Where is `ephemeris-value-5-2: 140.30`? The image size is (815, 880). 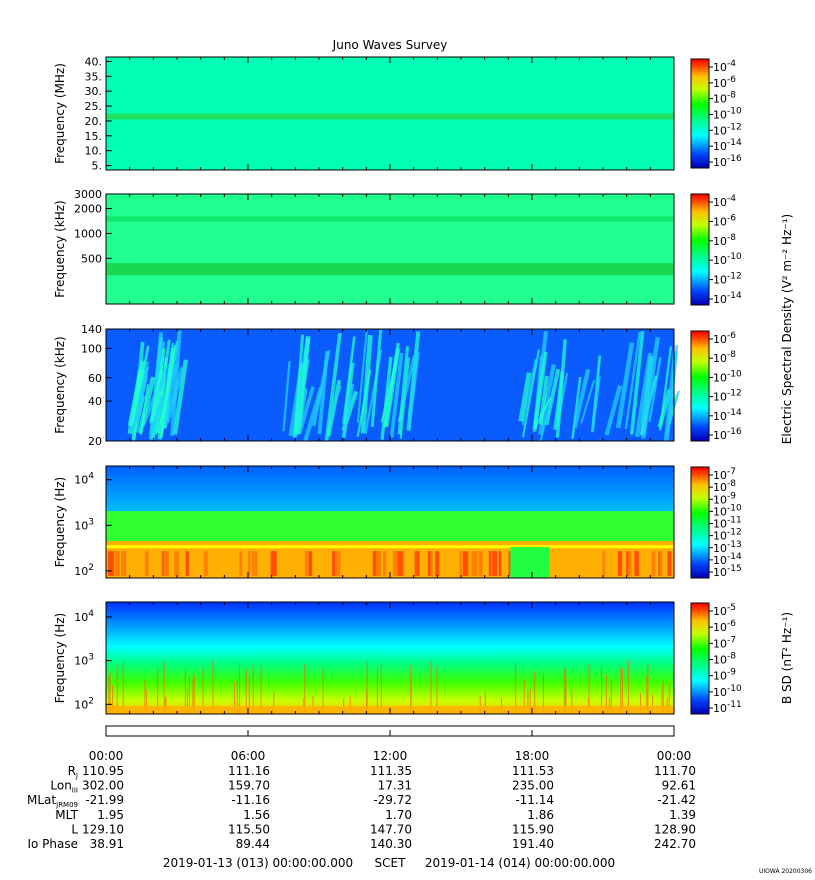 ephemeris-value-5-2: 140.30 is located at coordinates (391, 844).